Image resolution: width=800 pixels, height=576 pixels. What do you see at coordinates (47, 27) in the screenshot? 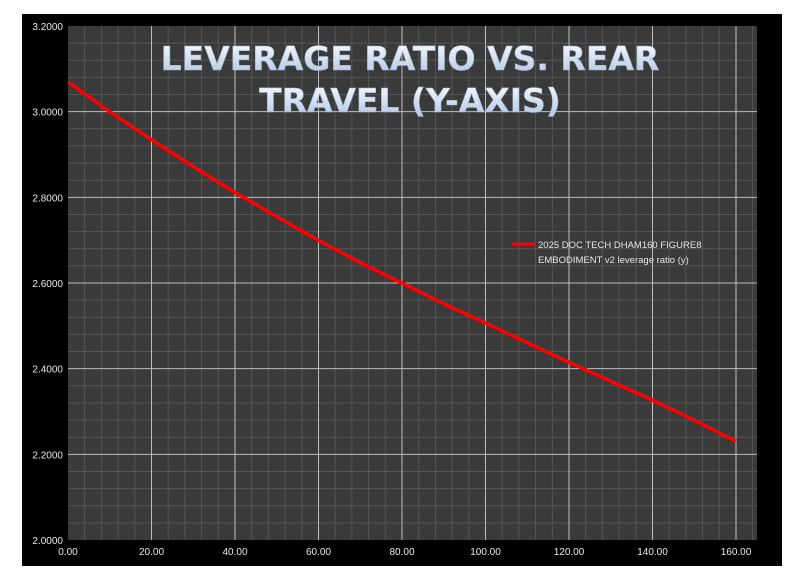
I see `y-tick-label: 3.2000` at bounding box center [47, 27].